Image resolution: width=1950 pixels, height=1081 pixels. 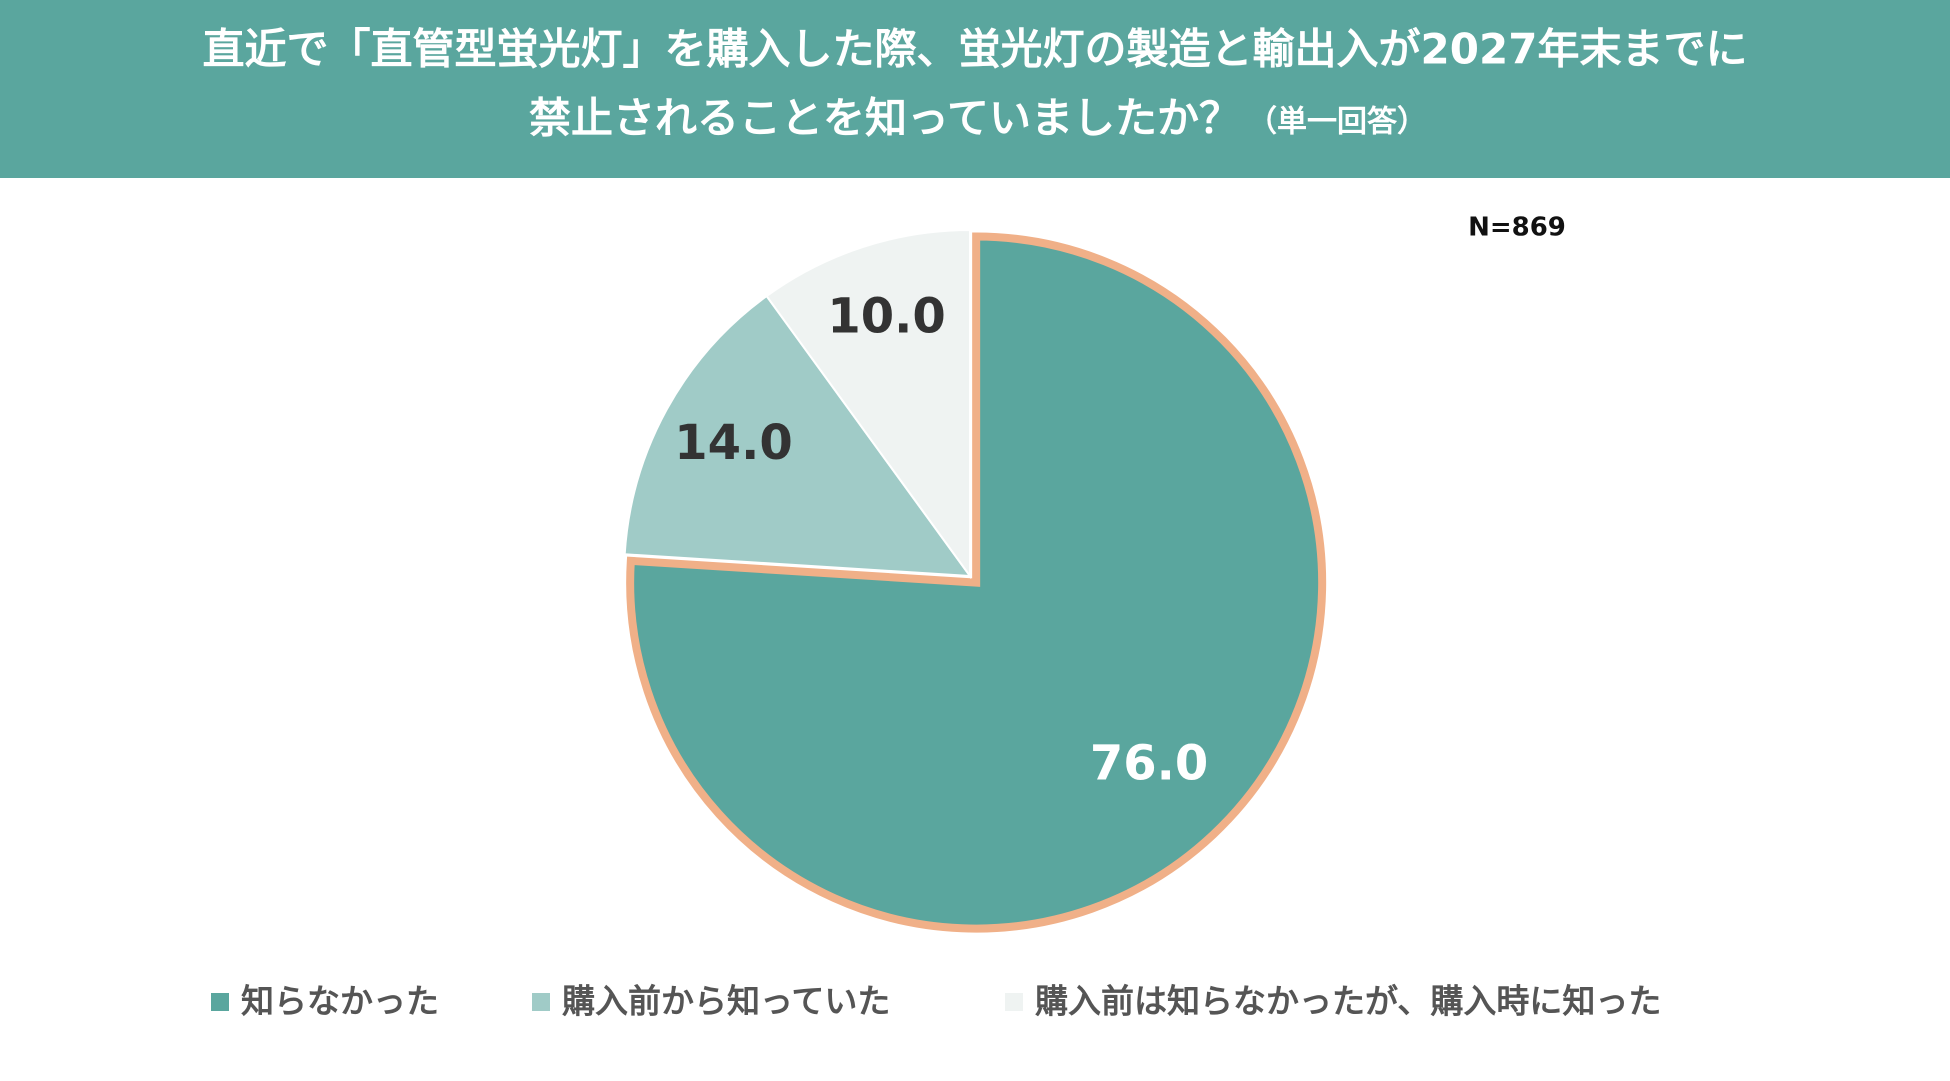 I want to click on title-note: （単一回答）, so click(x=1337, y=122).